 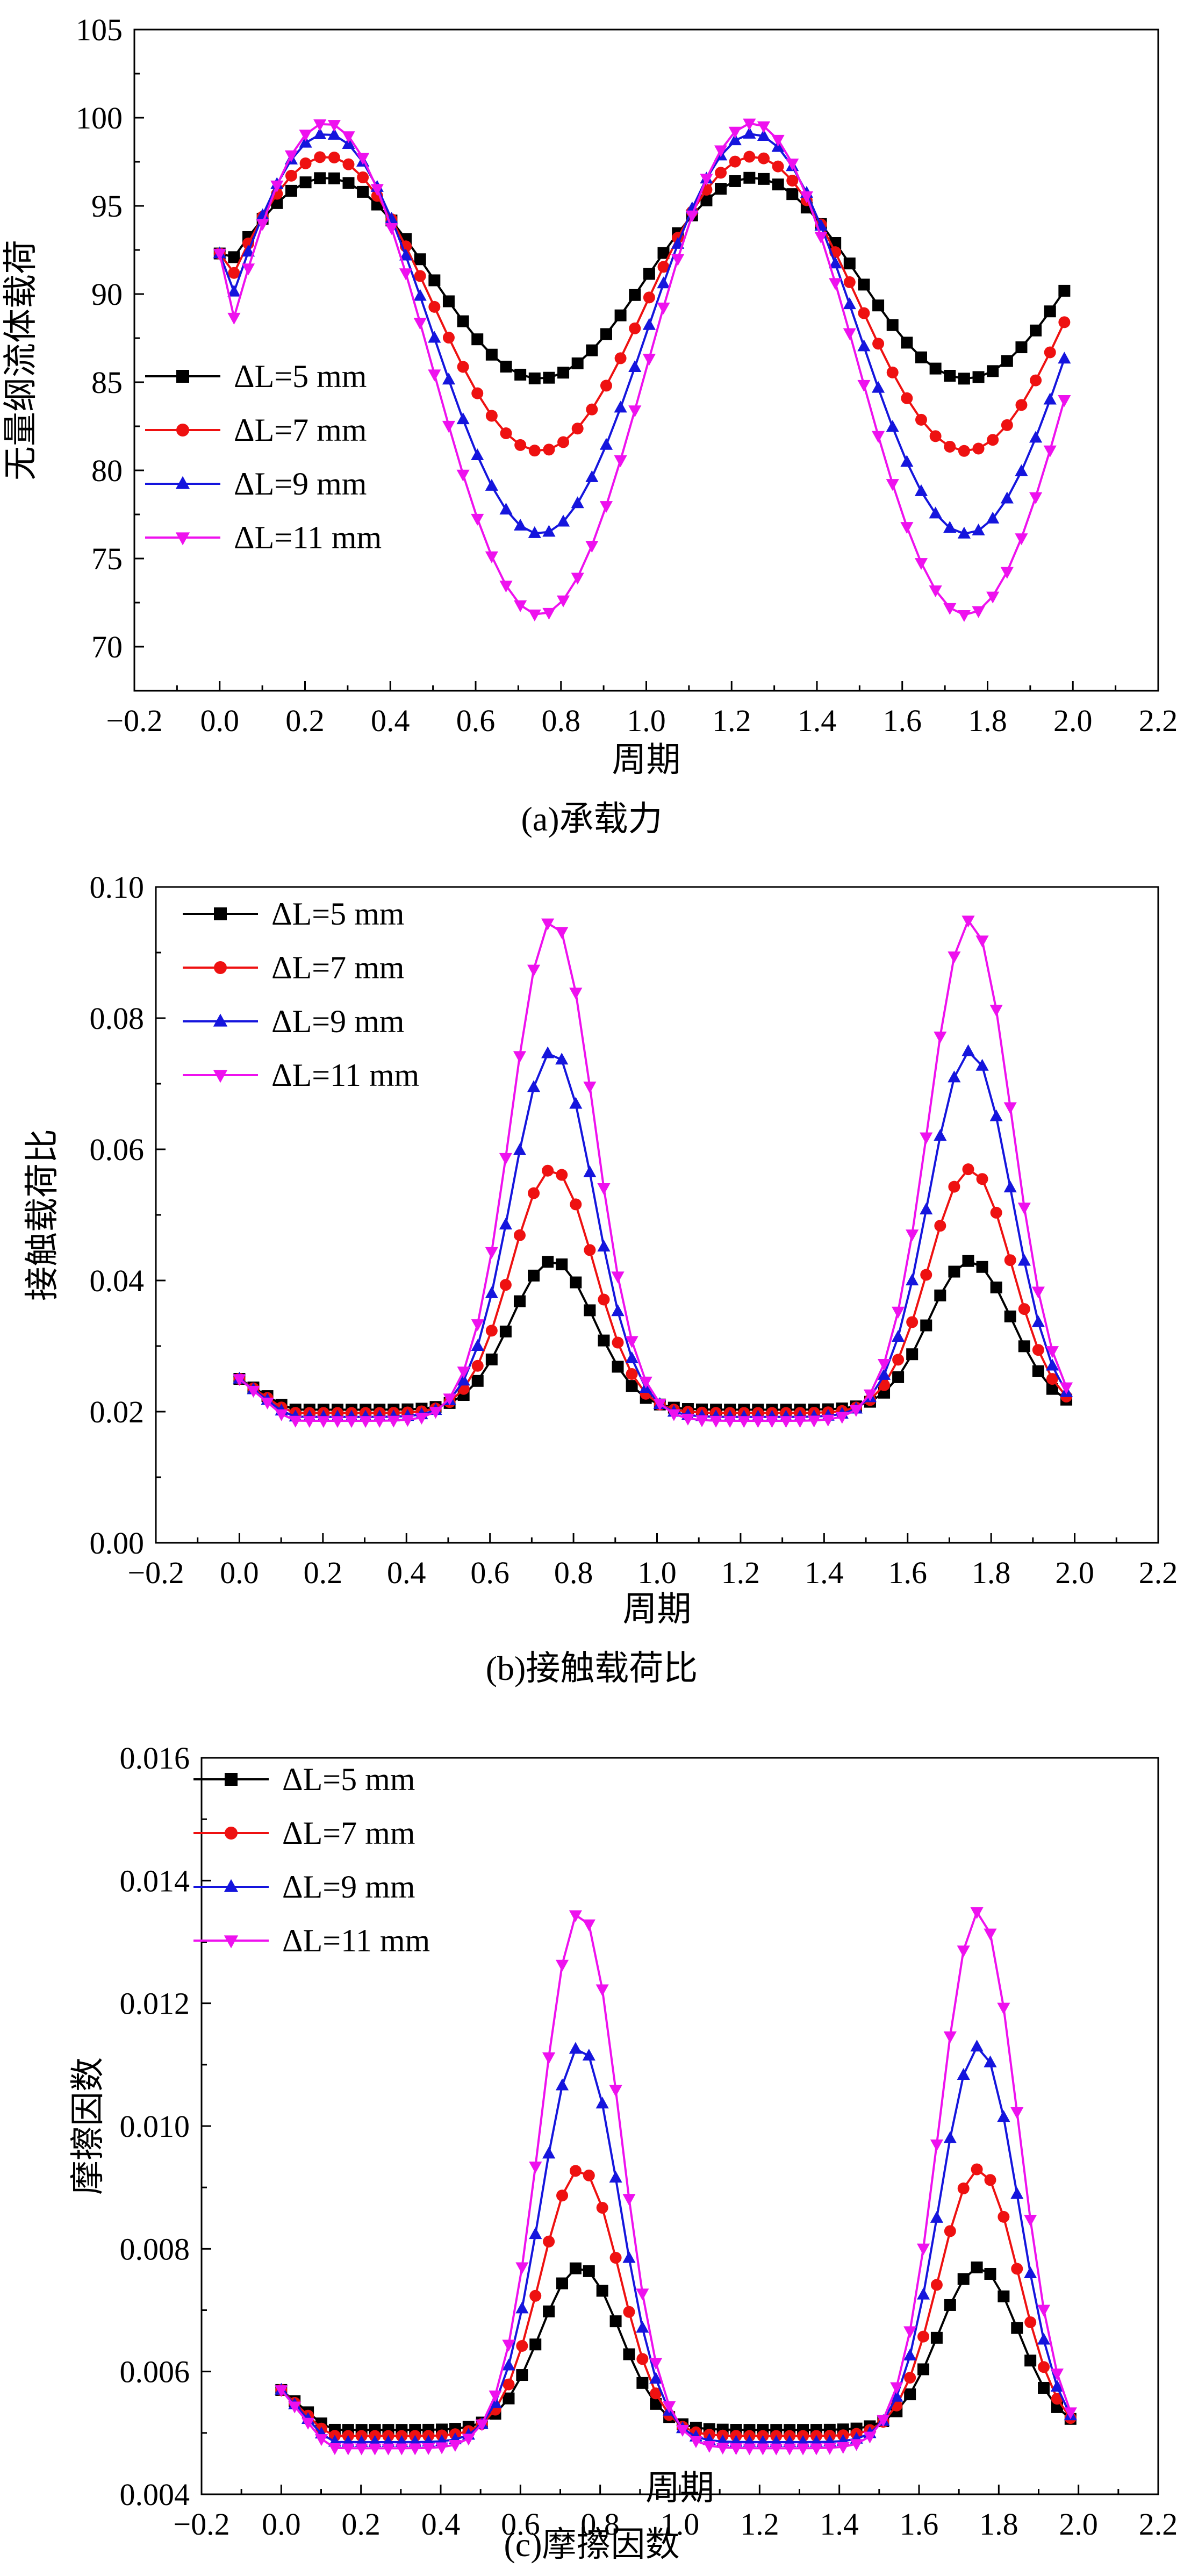 I want to click on legend-label: ΔL=5 mm, so click(x=338, y=914).